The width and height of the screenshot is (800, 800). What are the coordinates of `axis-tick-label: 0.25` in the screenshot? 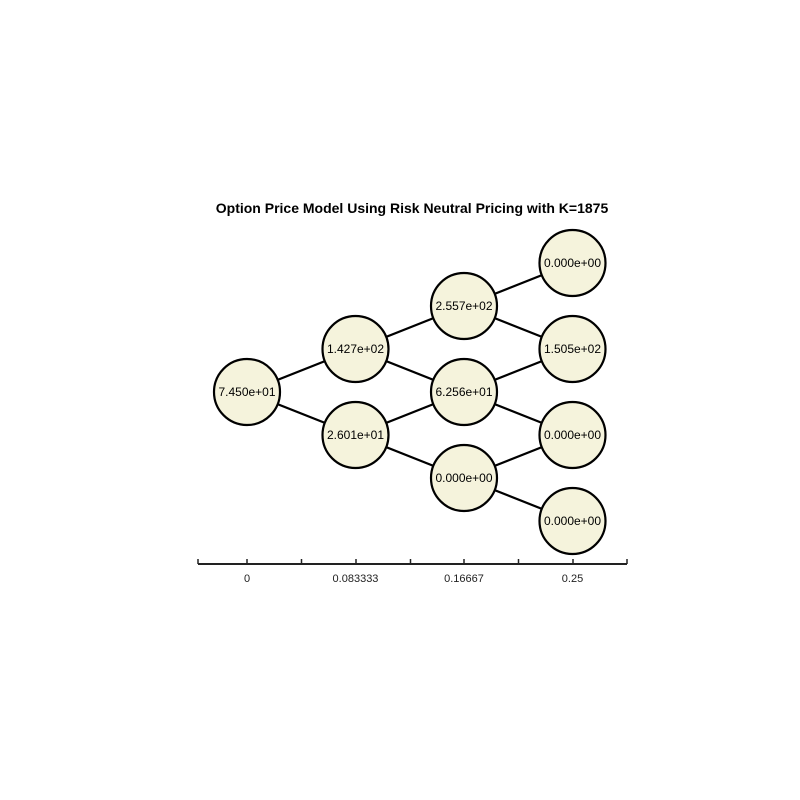 It's located at (572, 579).